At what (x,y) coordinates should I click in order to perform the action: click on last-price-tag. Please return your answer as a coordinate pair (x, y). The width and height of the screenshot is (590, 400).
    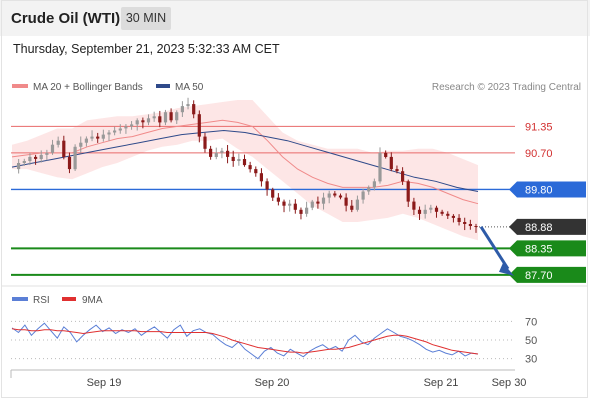
    Looking at the image, I should click on (547, 226).